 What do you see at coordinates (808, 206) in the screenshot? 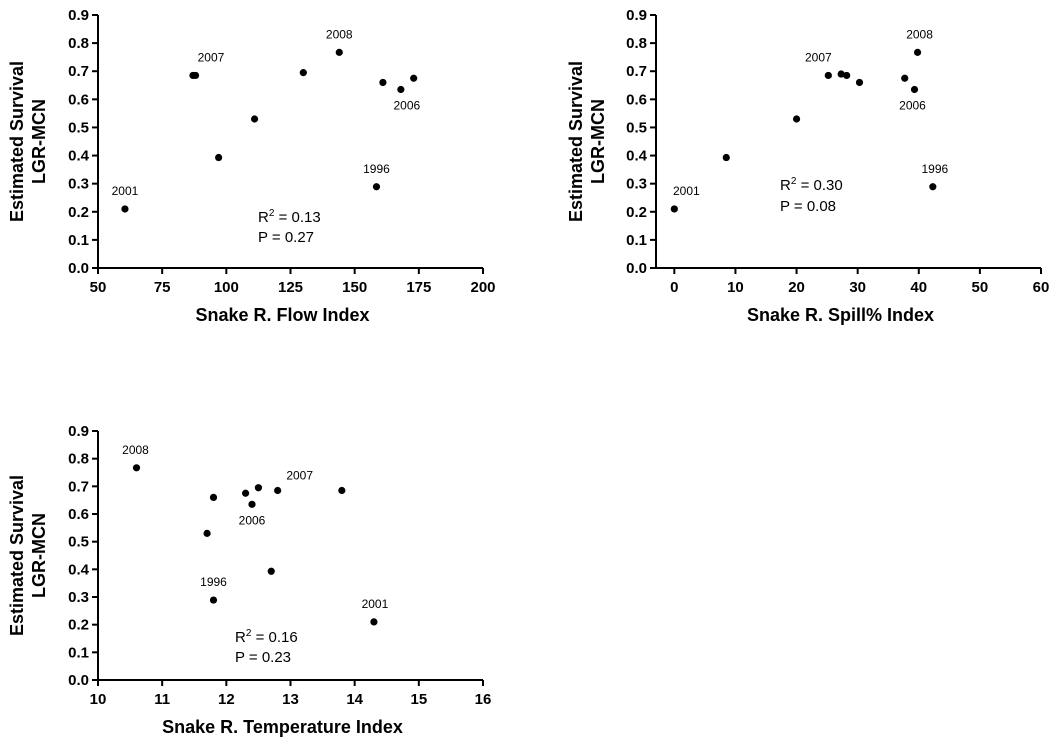
I see `p-value-stat: P = 0.08` at bounding box center [808, 206].